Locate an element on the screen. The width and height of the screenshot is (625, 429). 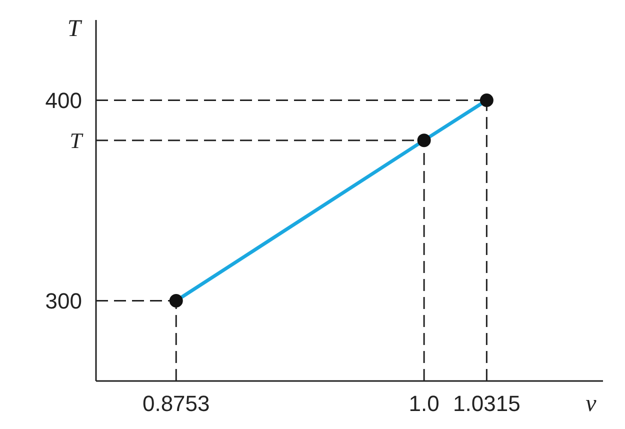
x-tick-label: 0.8753 is located at coordinates (176, 403).